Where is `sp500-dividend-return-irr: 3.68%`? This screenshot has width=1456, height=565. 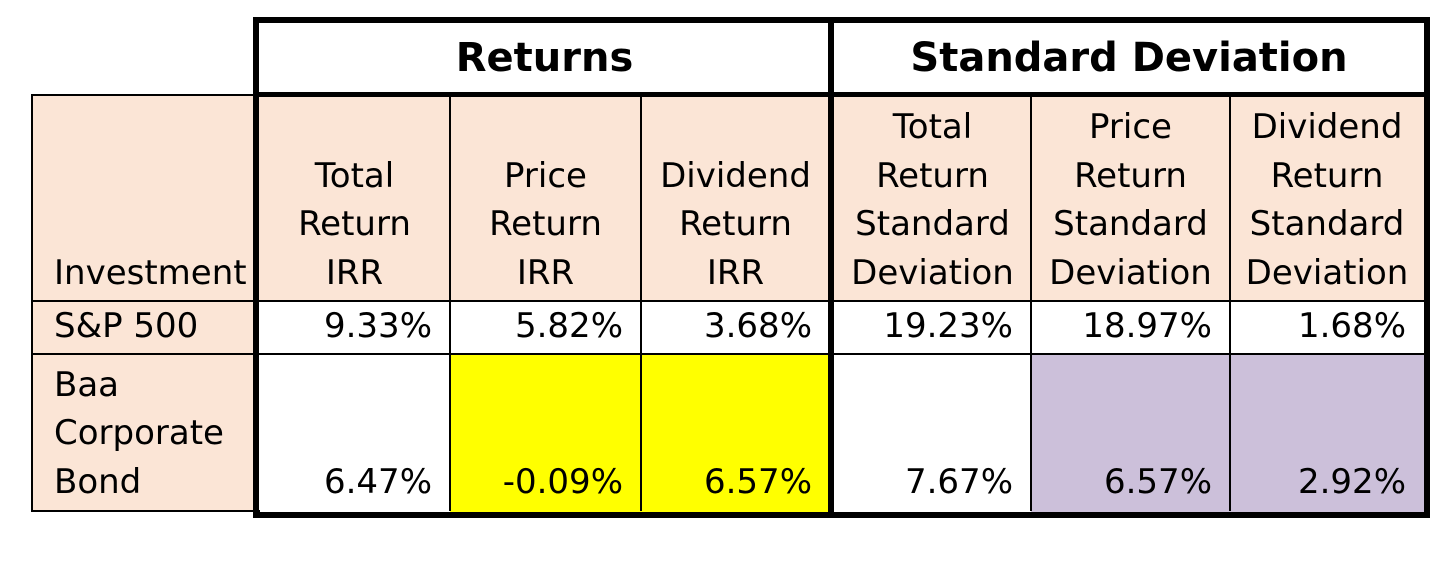
sp500-dividend-return-irr: 3.68% is located at coordinates (735, 327).